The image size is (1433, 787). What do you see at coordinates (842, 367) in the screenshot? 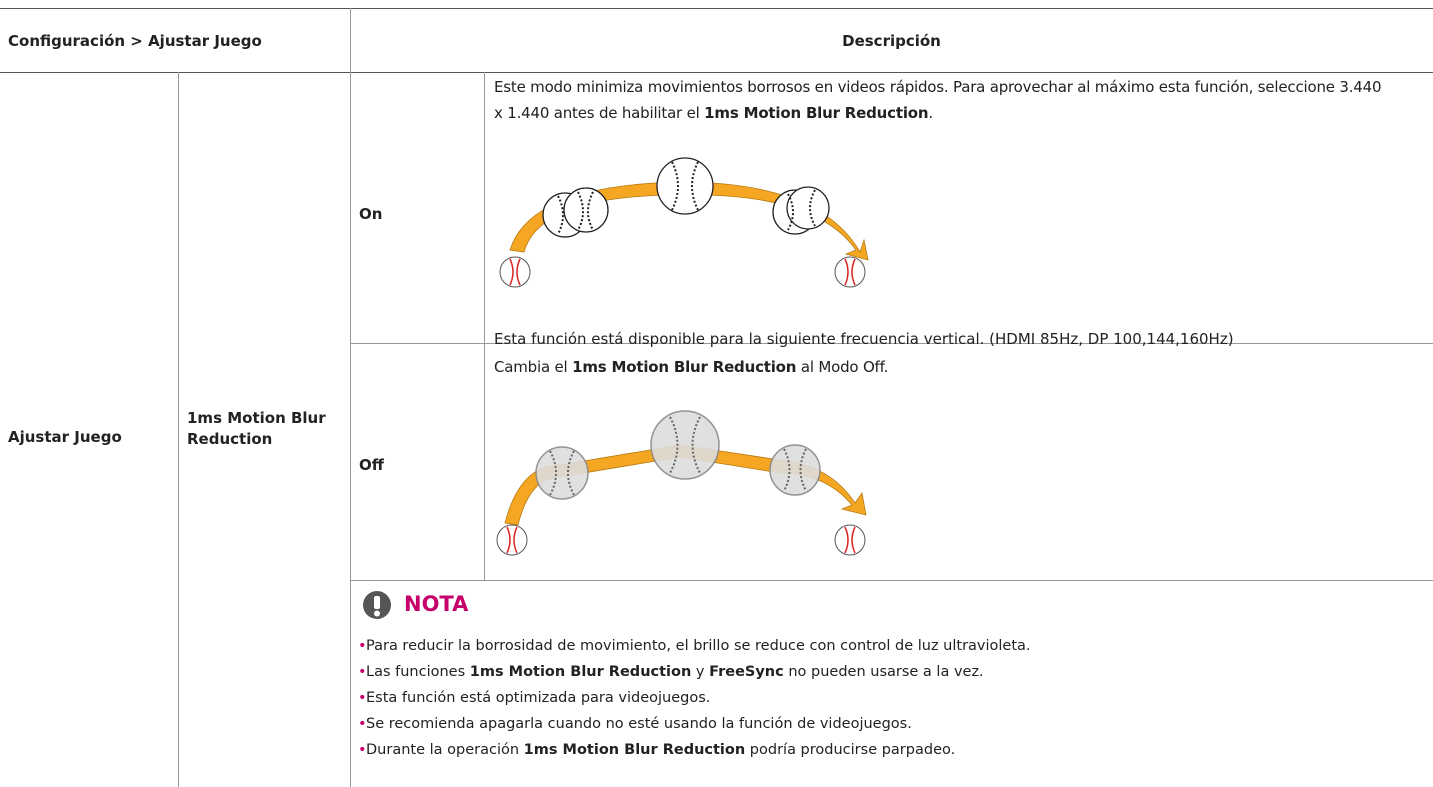
I see `text: al Modo Off.` at bounding box center [842, 367].